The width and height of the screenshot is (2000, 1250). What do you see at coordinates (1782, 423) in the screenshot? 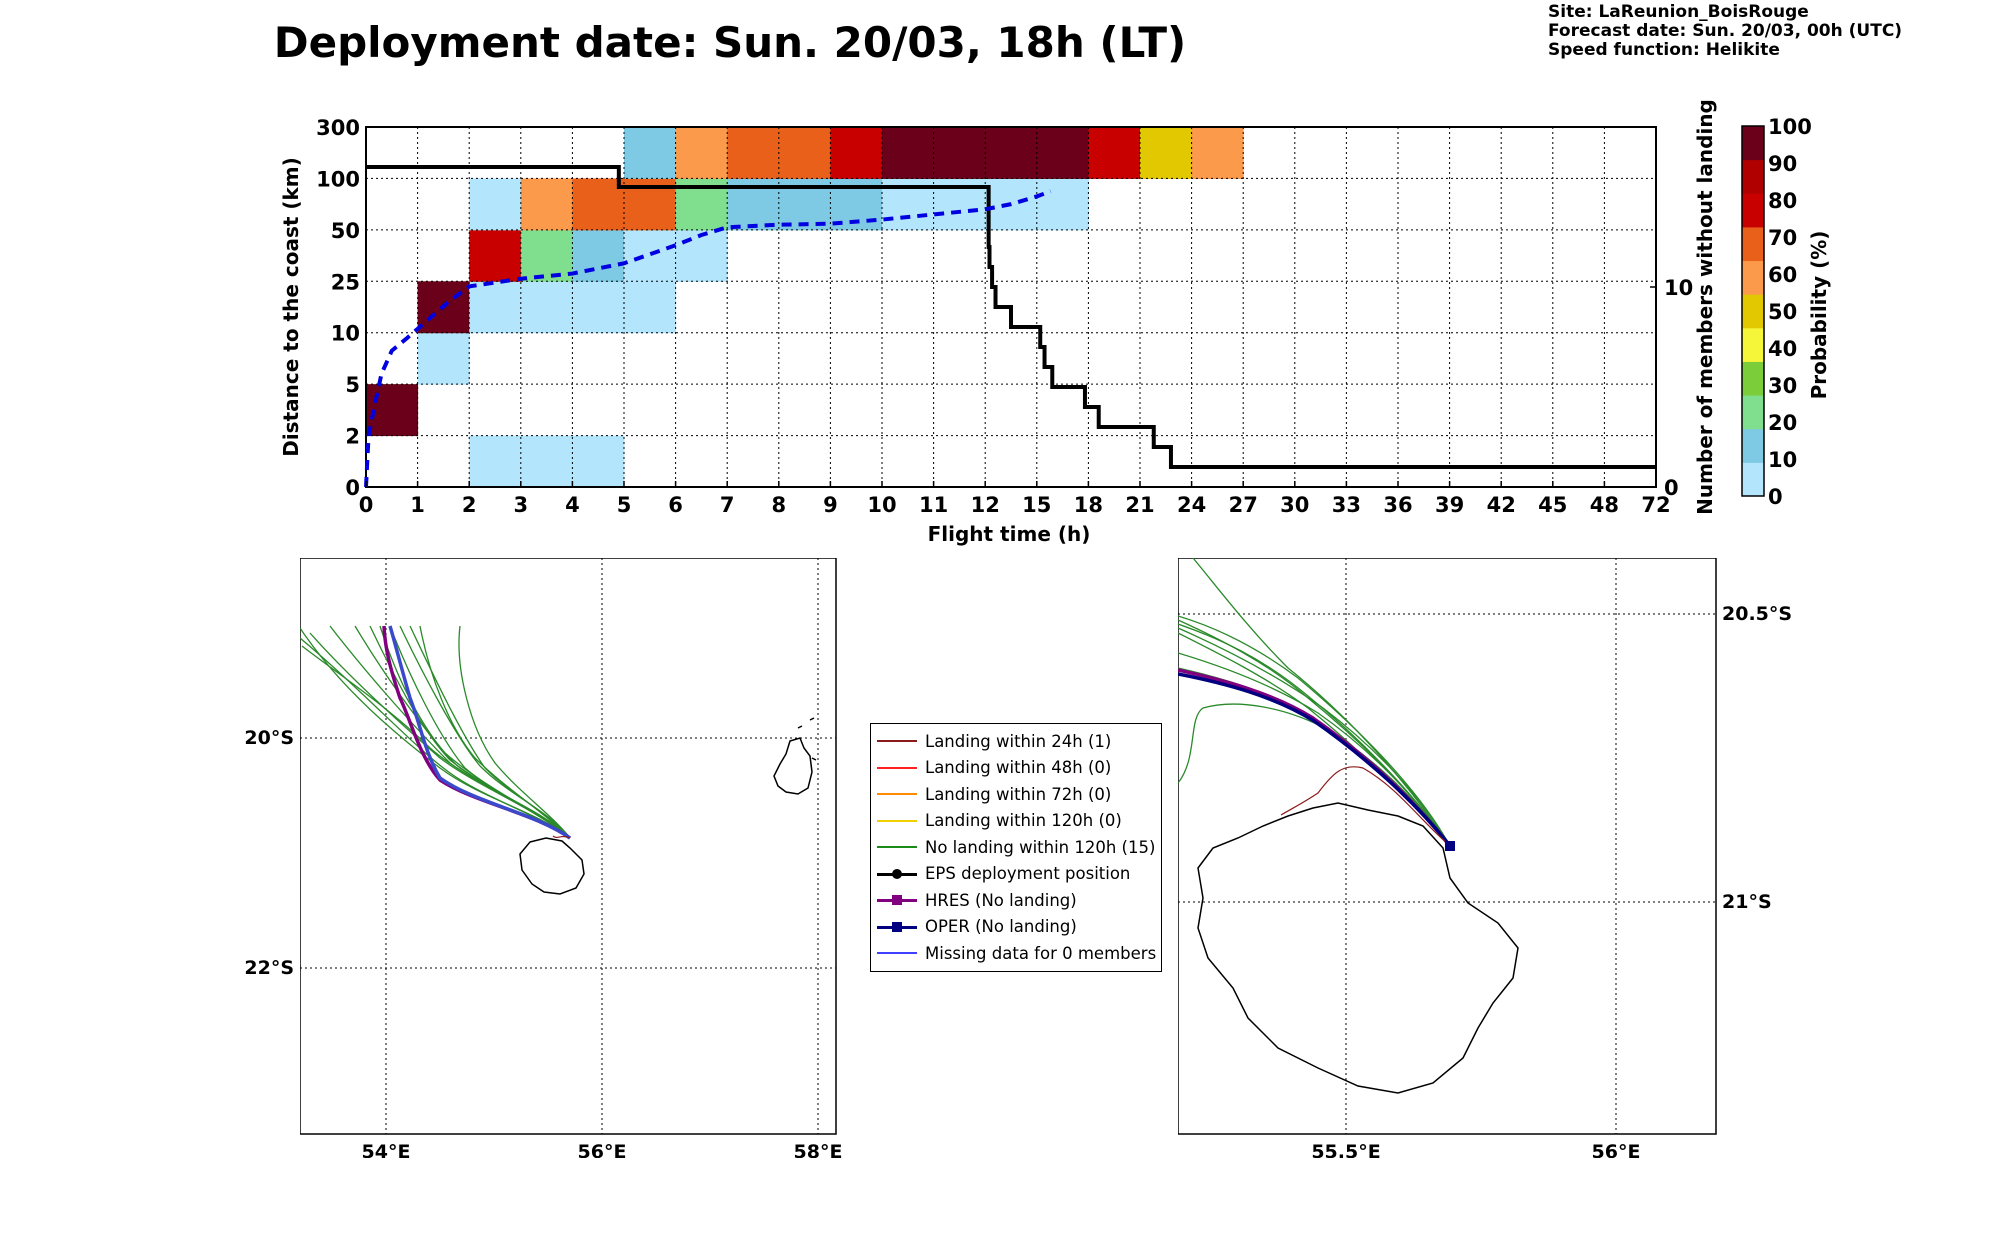
I see `colorbar-tick: 20` at bounding box center [1782, 423].